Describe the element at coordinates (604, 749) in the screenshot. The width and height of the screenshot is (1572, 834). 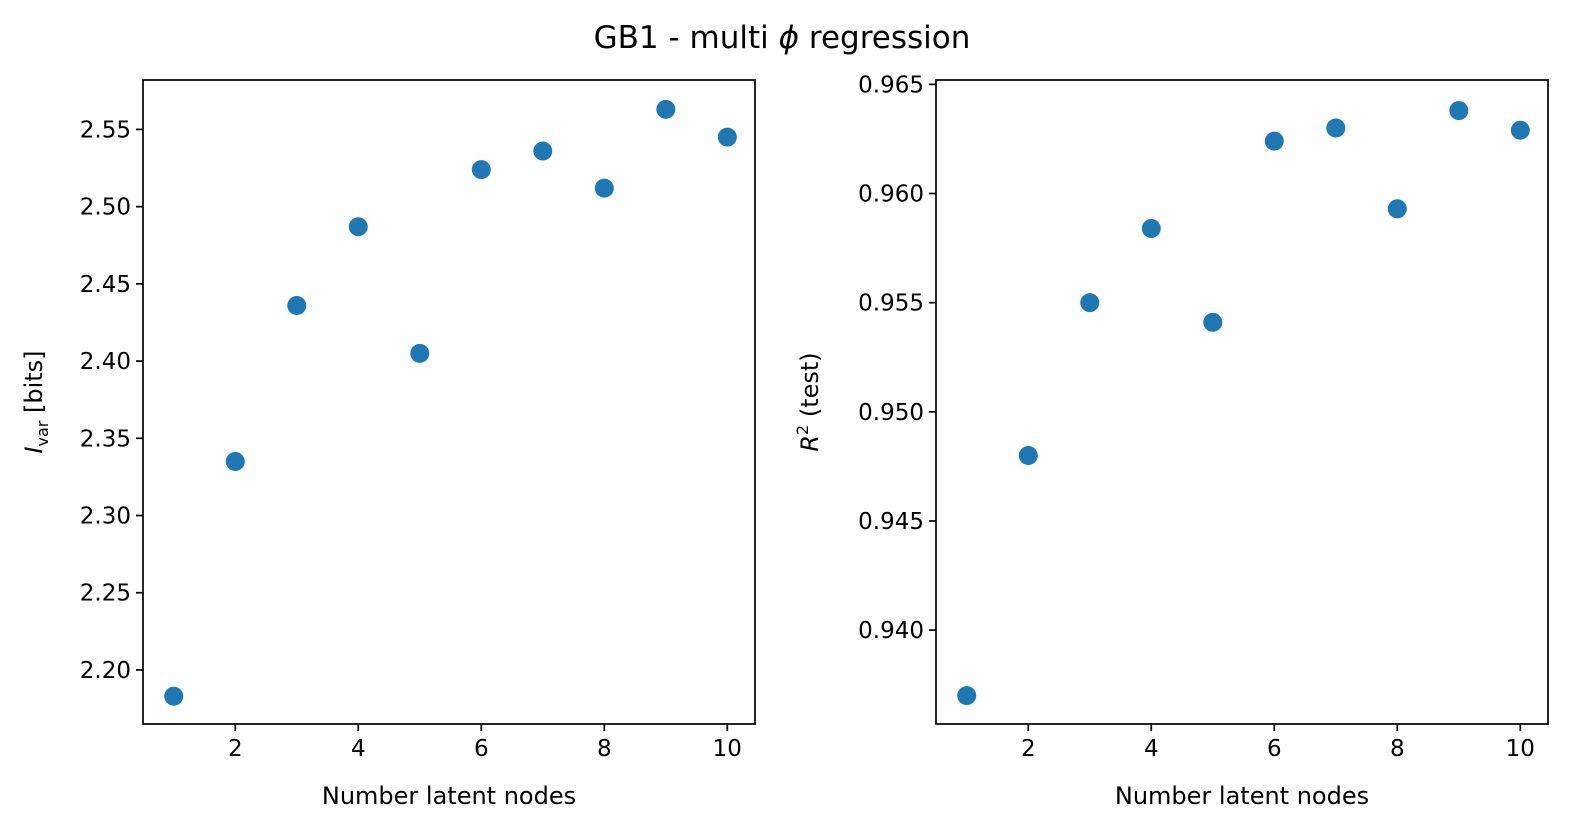
I see `ivar-x-tick-label: 8` at that location.